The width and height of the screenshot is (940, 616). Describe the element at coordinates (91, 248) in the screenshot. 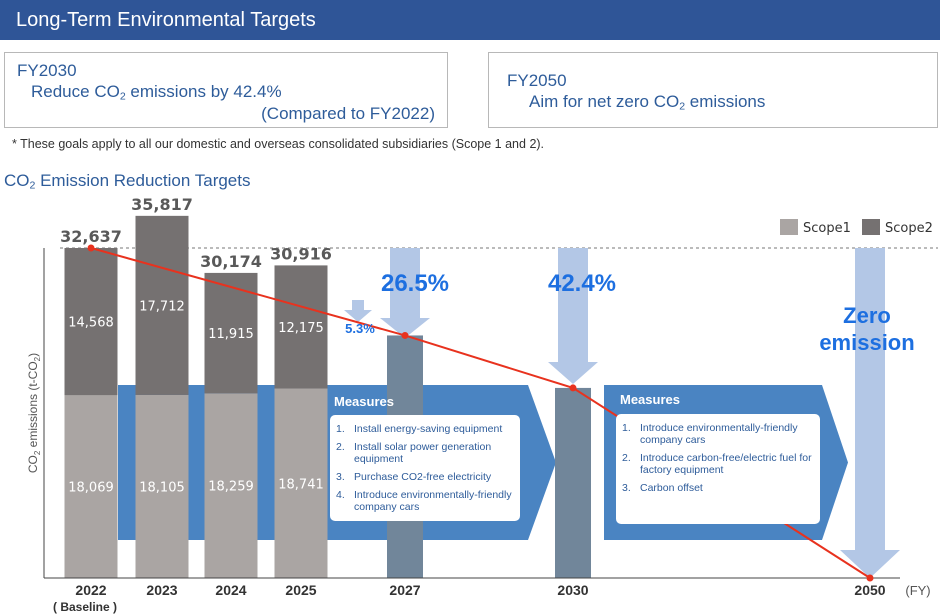

I see `target-point-2022` at that location.